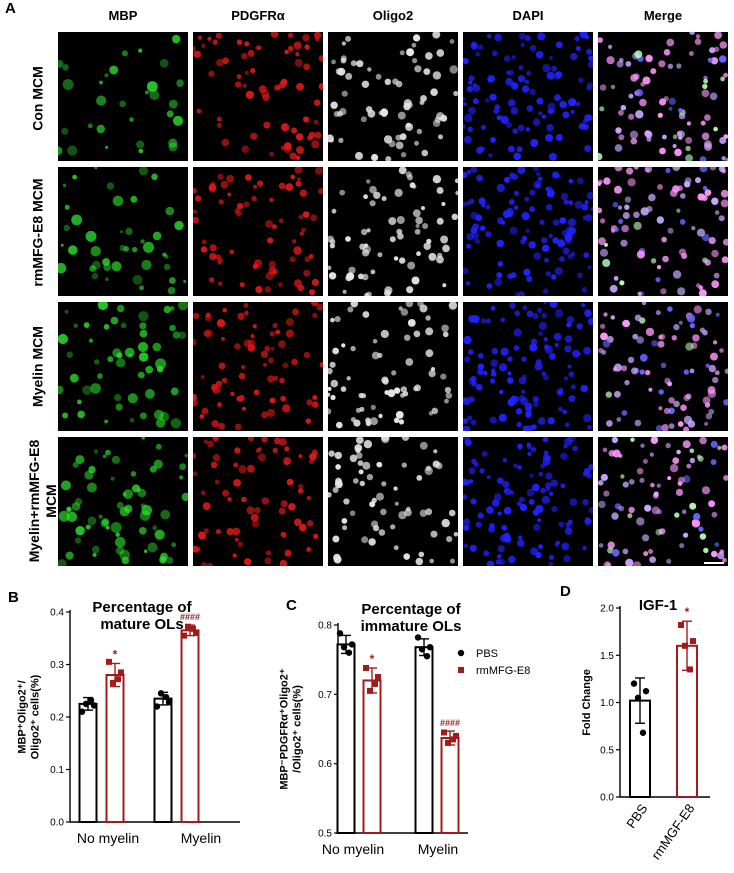 The width and height of the screenshot is (734, 873). I want to click on bar, so click(450, 785).